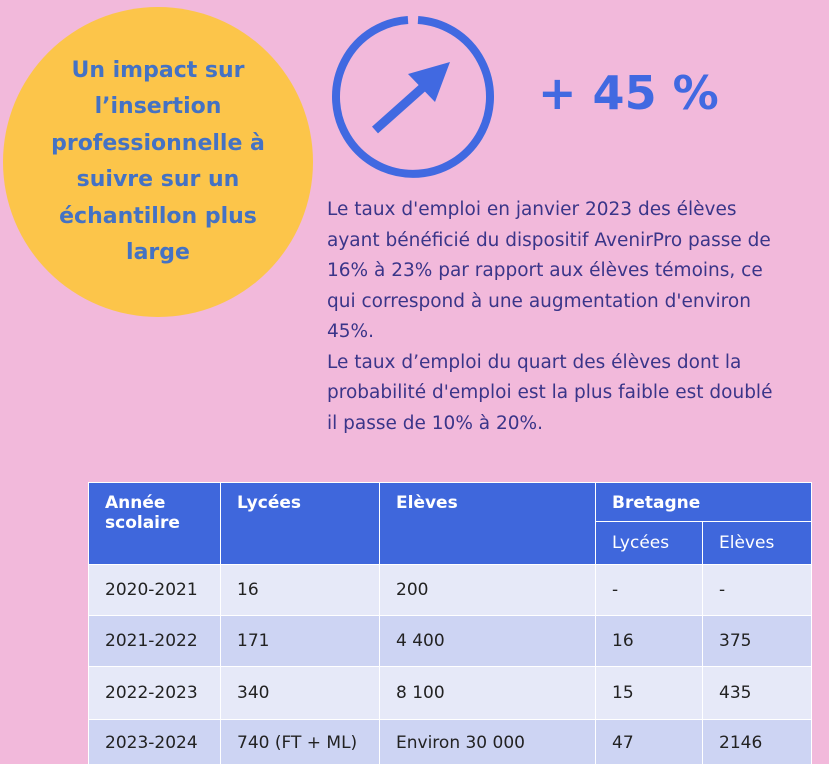  I want to click on bubble-line: suivre sur un, so click(158, 179).